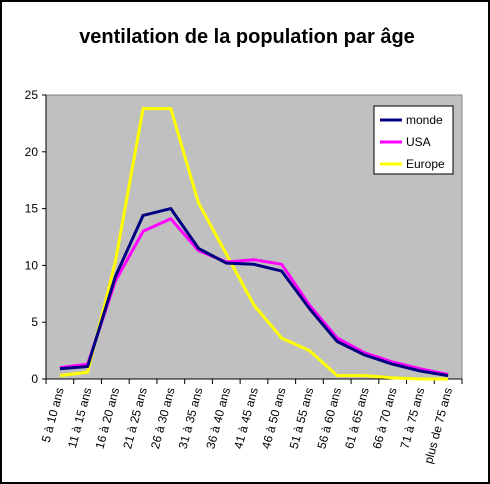 This screenshot has height=484, width=490. What do you see at coordinates (424, 120) in the screenshot?
I see `legend-label-monde: monde` at bounding box center [424, 120].